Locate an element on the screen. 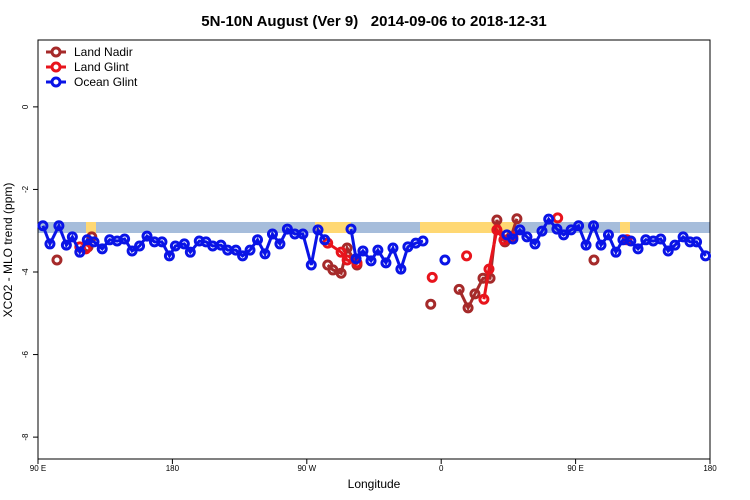 The width and height of the screenshot is (750, 500). y-tick-label: -8 is located at coordinates (25, 437).